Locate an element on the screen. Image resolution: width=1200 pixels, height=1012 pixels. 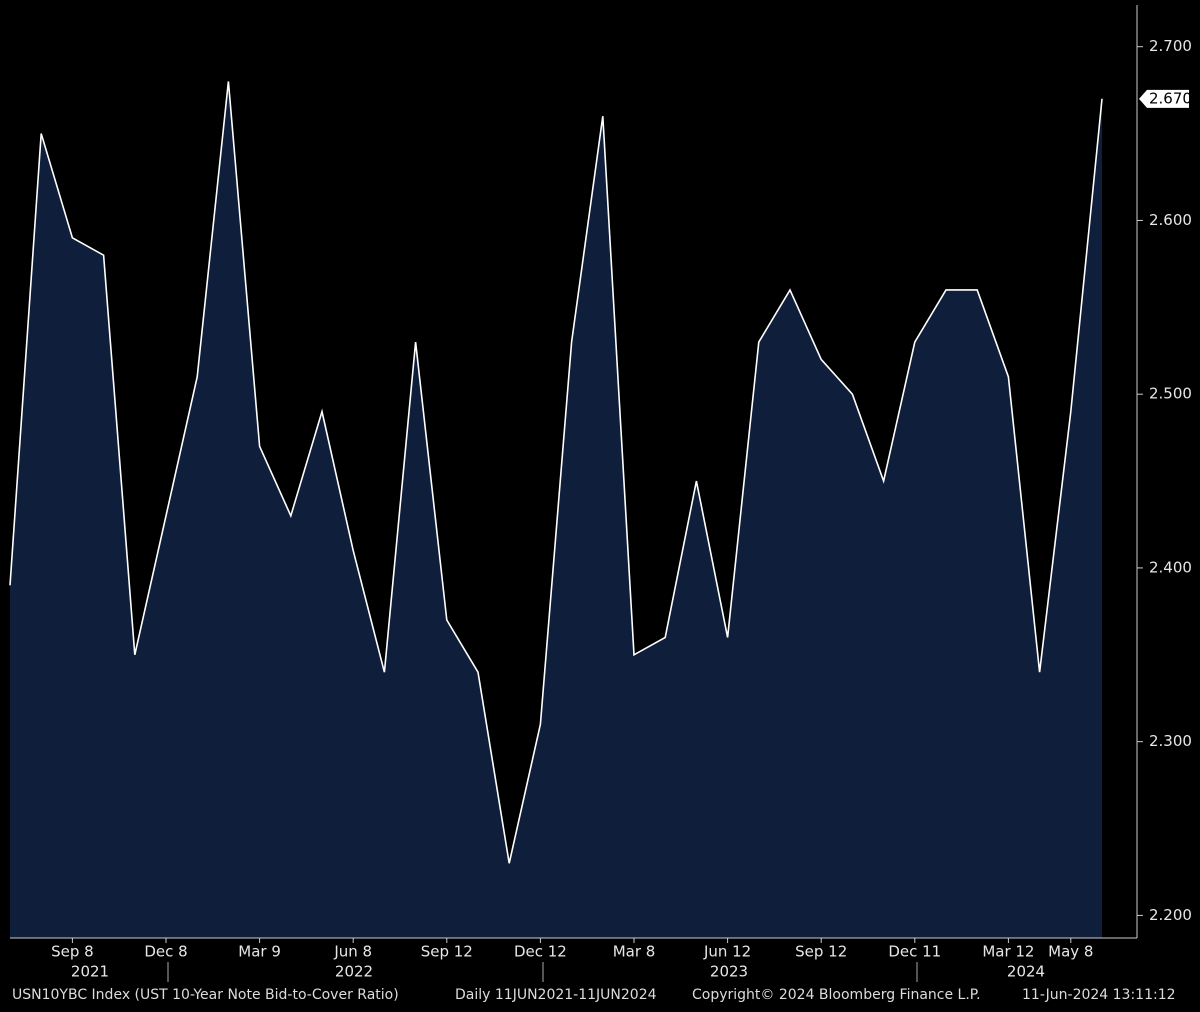
y-tick-label: 2.200 is located at coordinates (1170, 915).